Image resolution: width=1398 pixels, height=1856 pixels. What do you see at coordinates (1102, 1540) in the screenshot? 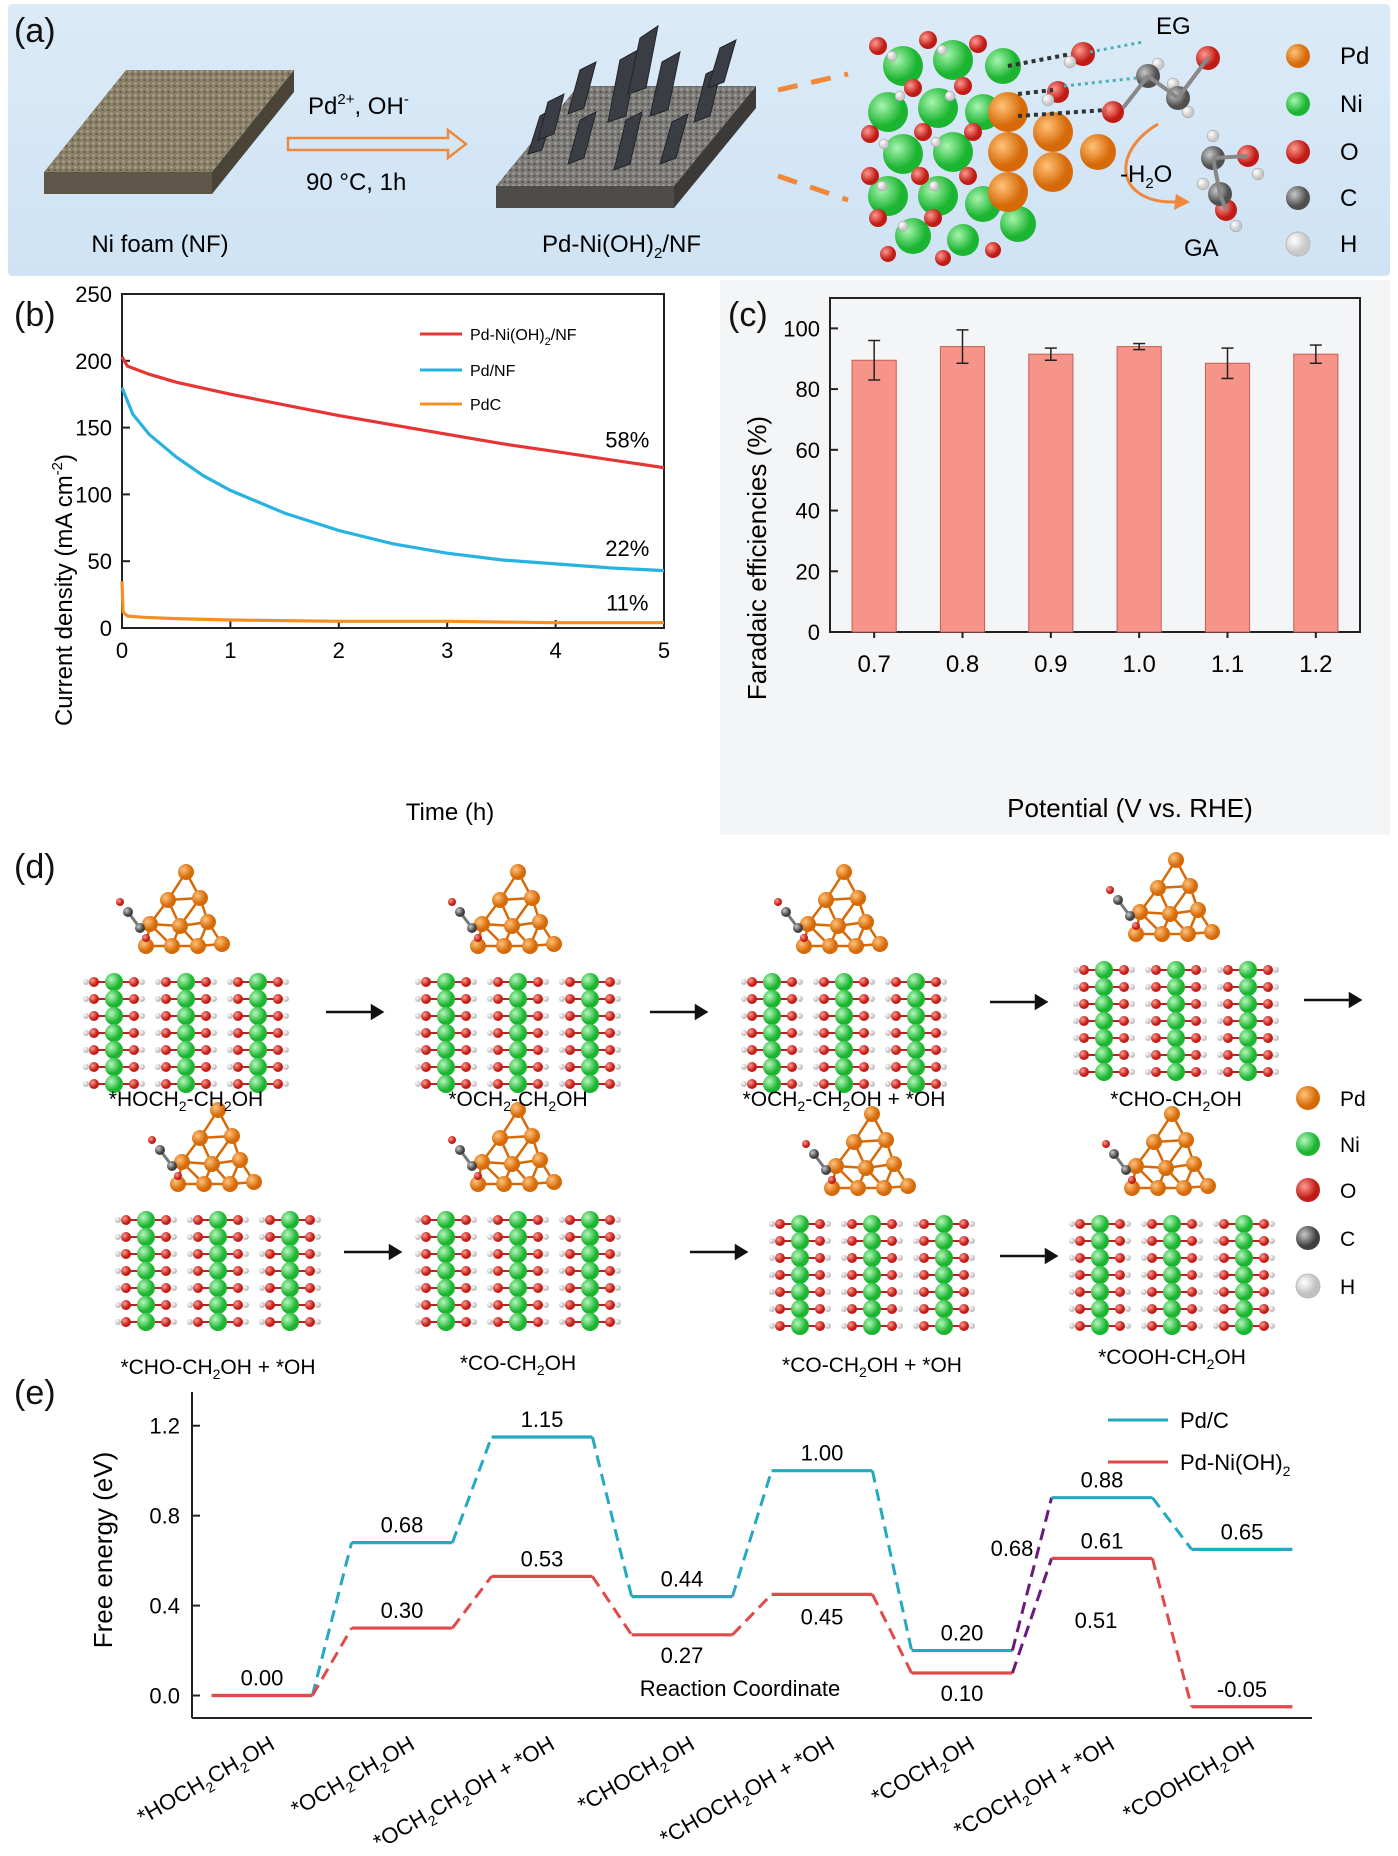
I see `value-label-pdni-7: 0.61` at bounding box center [1102, 1540].